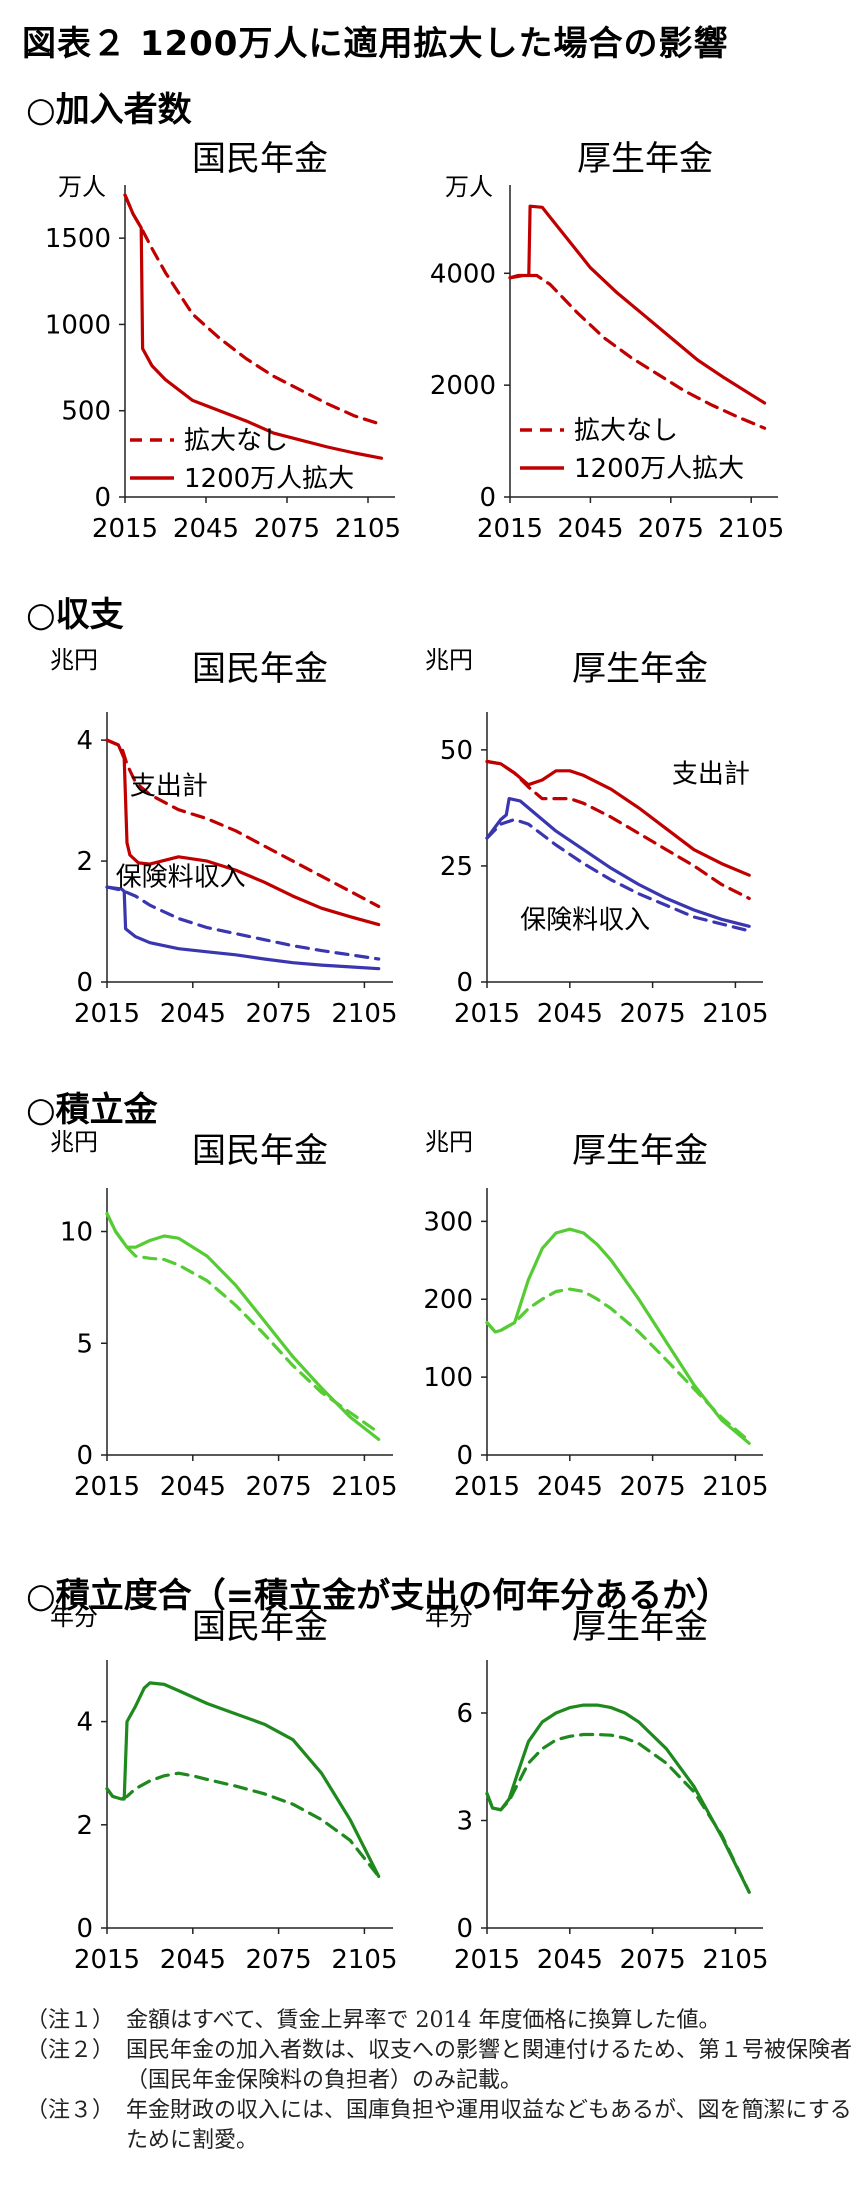  I want to click on figure-title: 図表２ 1200万人に適用拡大した場合の影響, so click(375, 44).